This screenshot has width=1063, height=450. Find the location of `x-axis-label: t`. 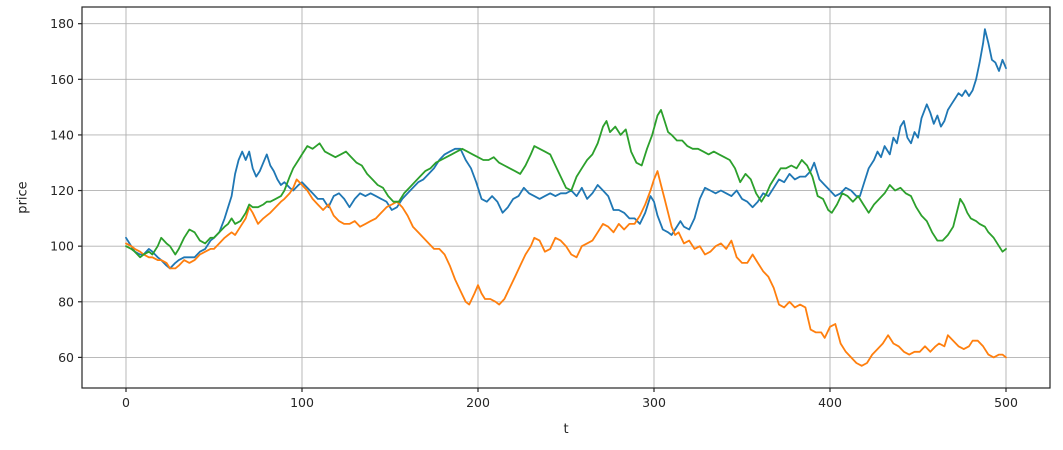

x-axis-label: t is located at coordinates (565, 429).